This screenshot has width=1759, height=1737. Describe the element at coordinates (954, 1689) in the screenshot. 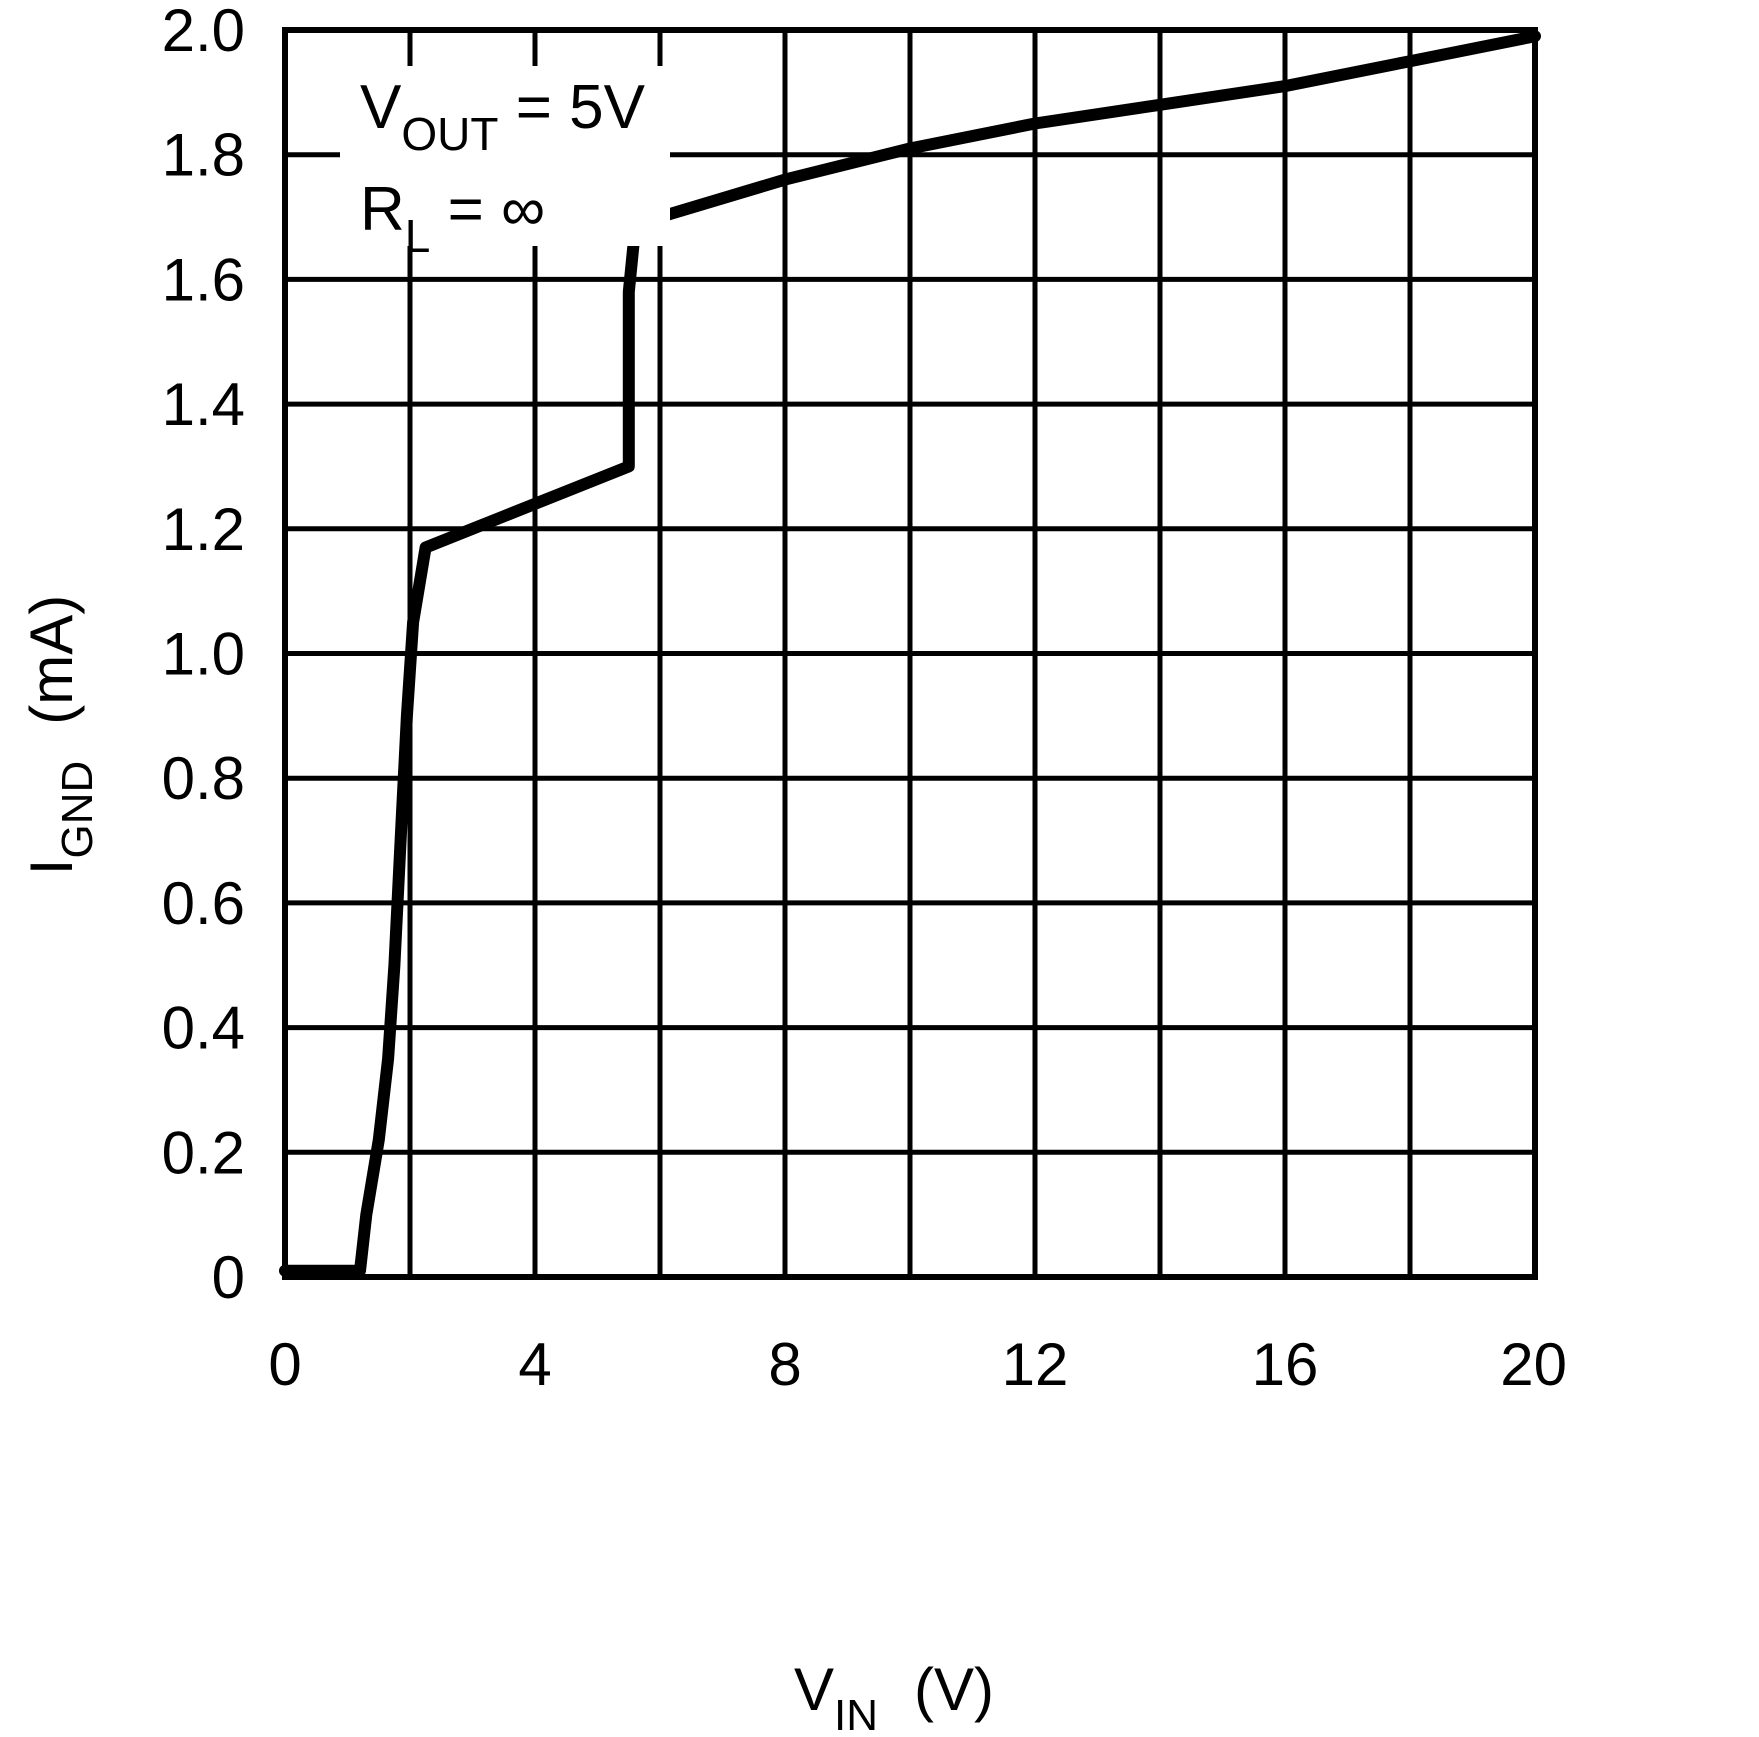

I see `x-axis-title-unit: (V)` at that location.